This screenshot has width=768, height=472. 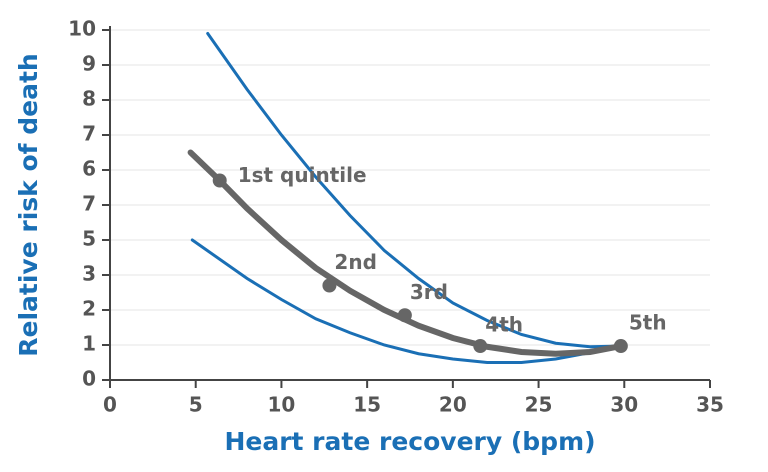 I want to click on point-label: 4th, so click(x=504, y=325).